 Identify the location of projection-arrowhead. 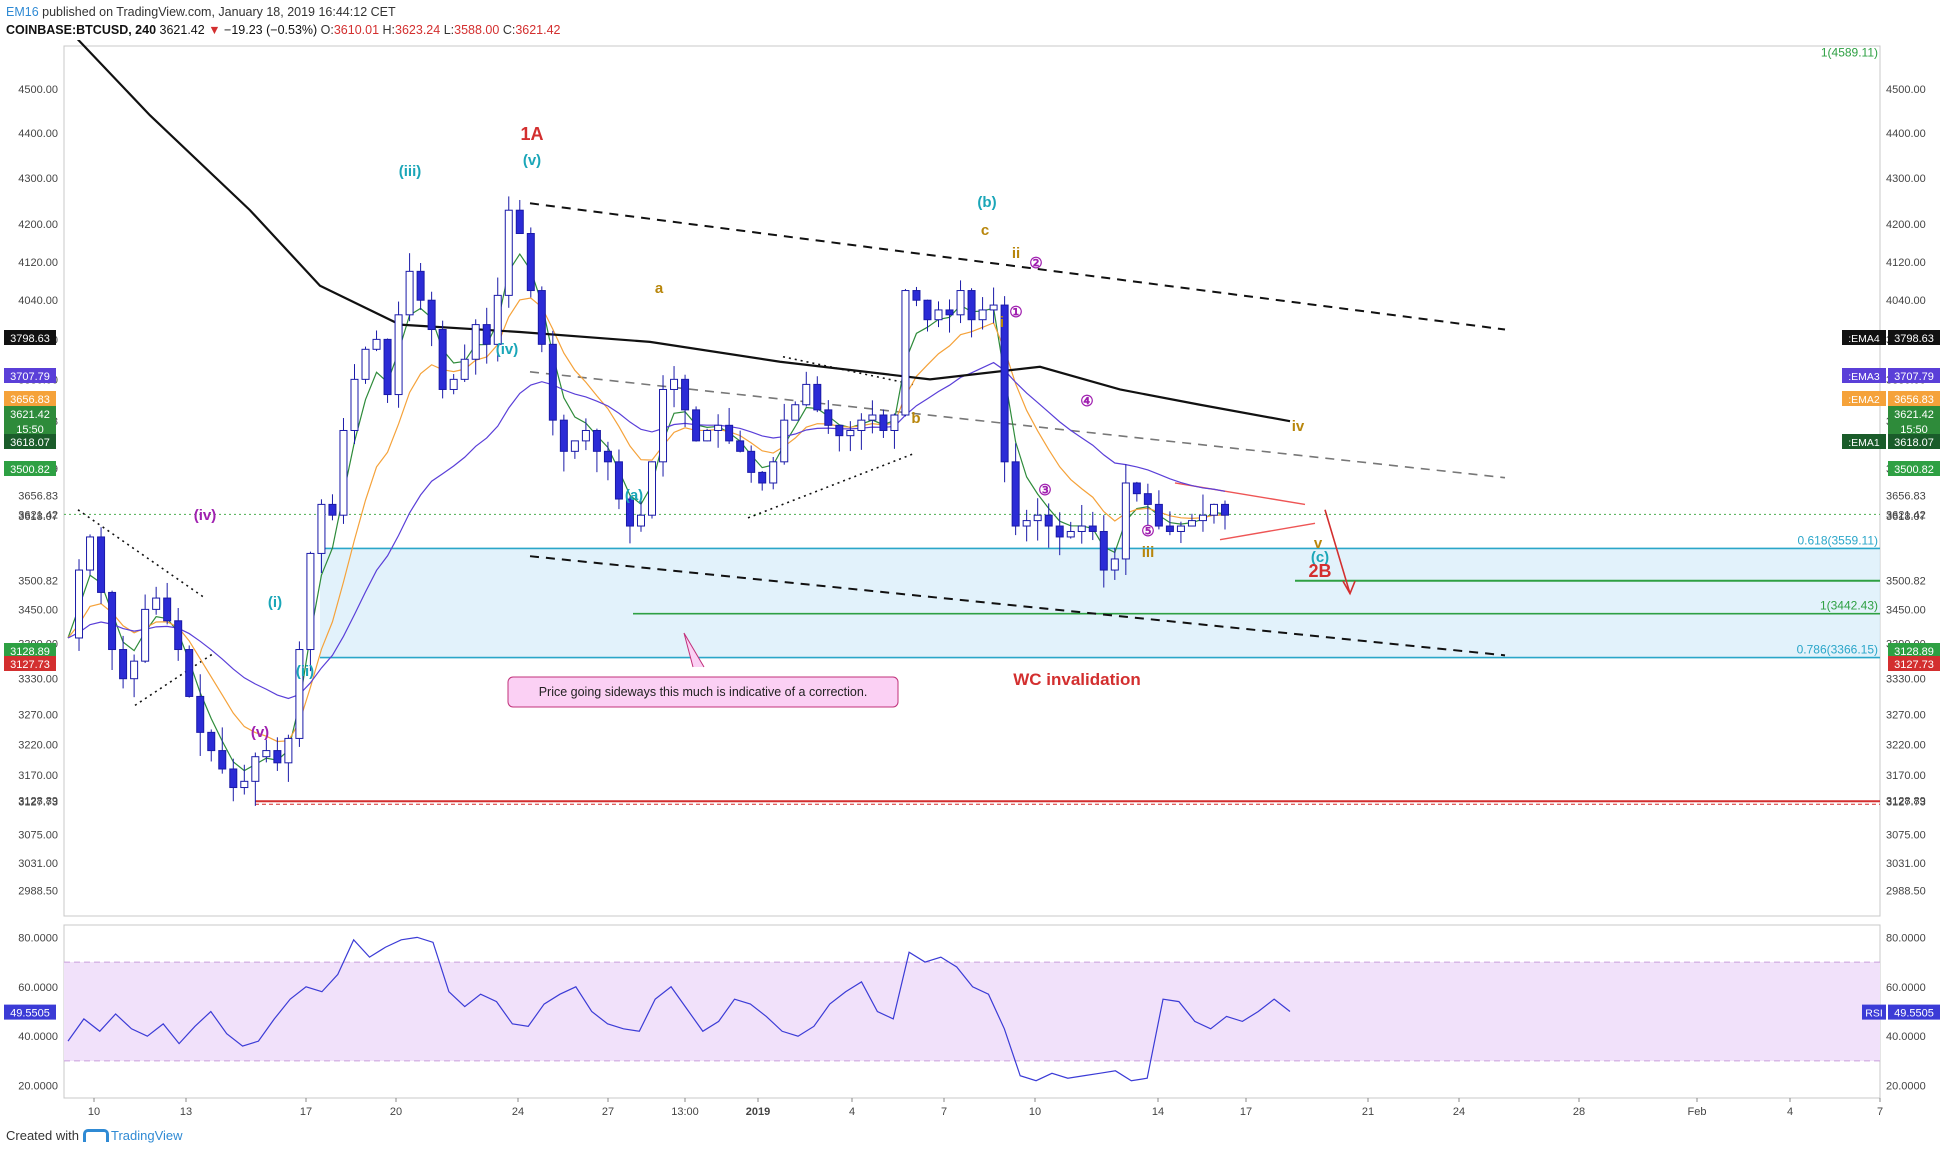
(1349, 588).